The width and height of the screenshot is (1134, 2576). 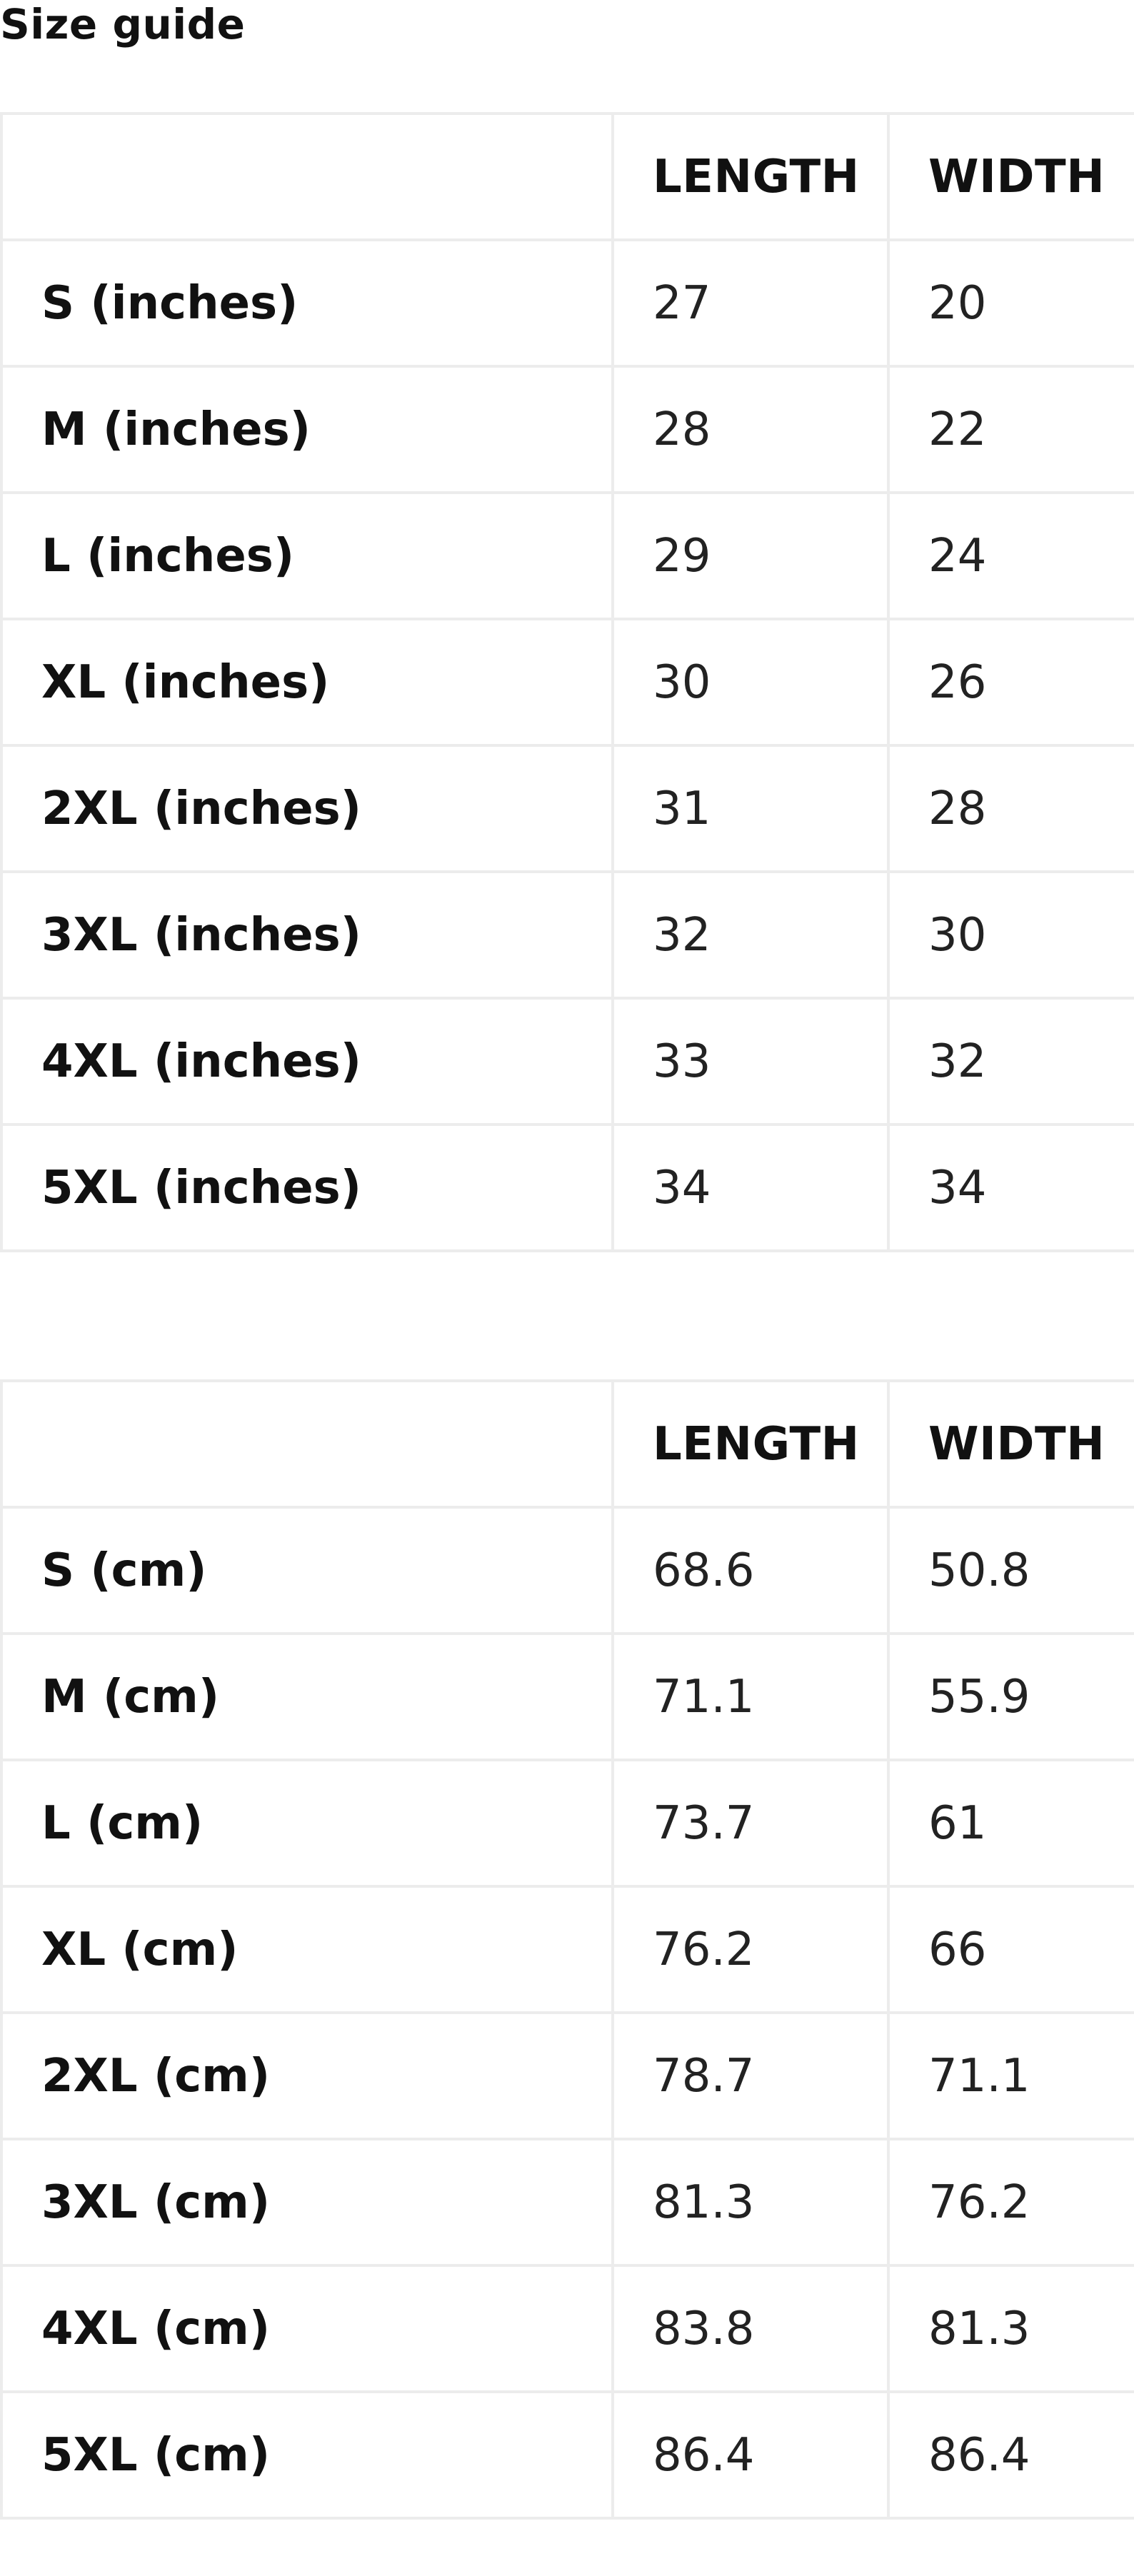 I want to click on table-row: 4XL (cm) 83.8 81.3, so click(x=567, y=2328).